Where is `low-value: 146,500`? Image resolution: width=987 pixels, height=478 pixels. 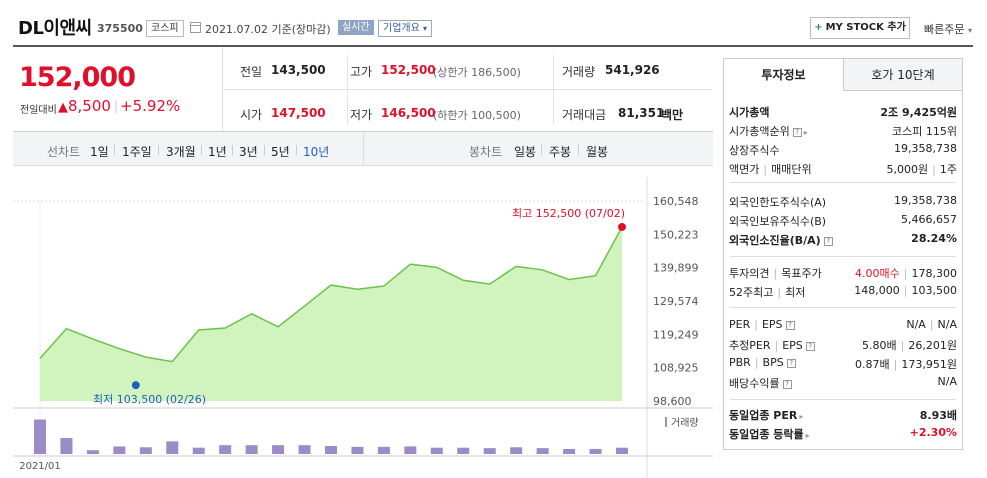
low-value: 146,500 is located at coordinates (408, 113).